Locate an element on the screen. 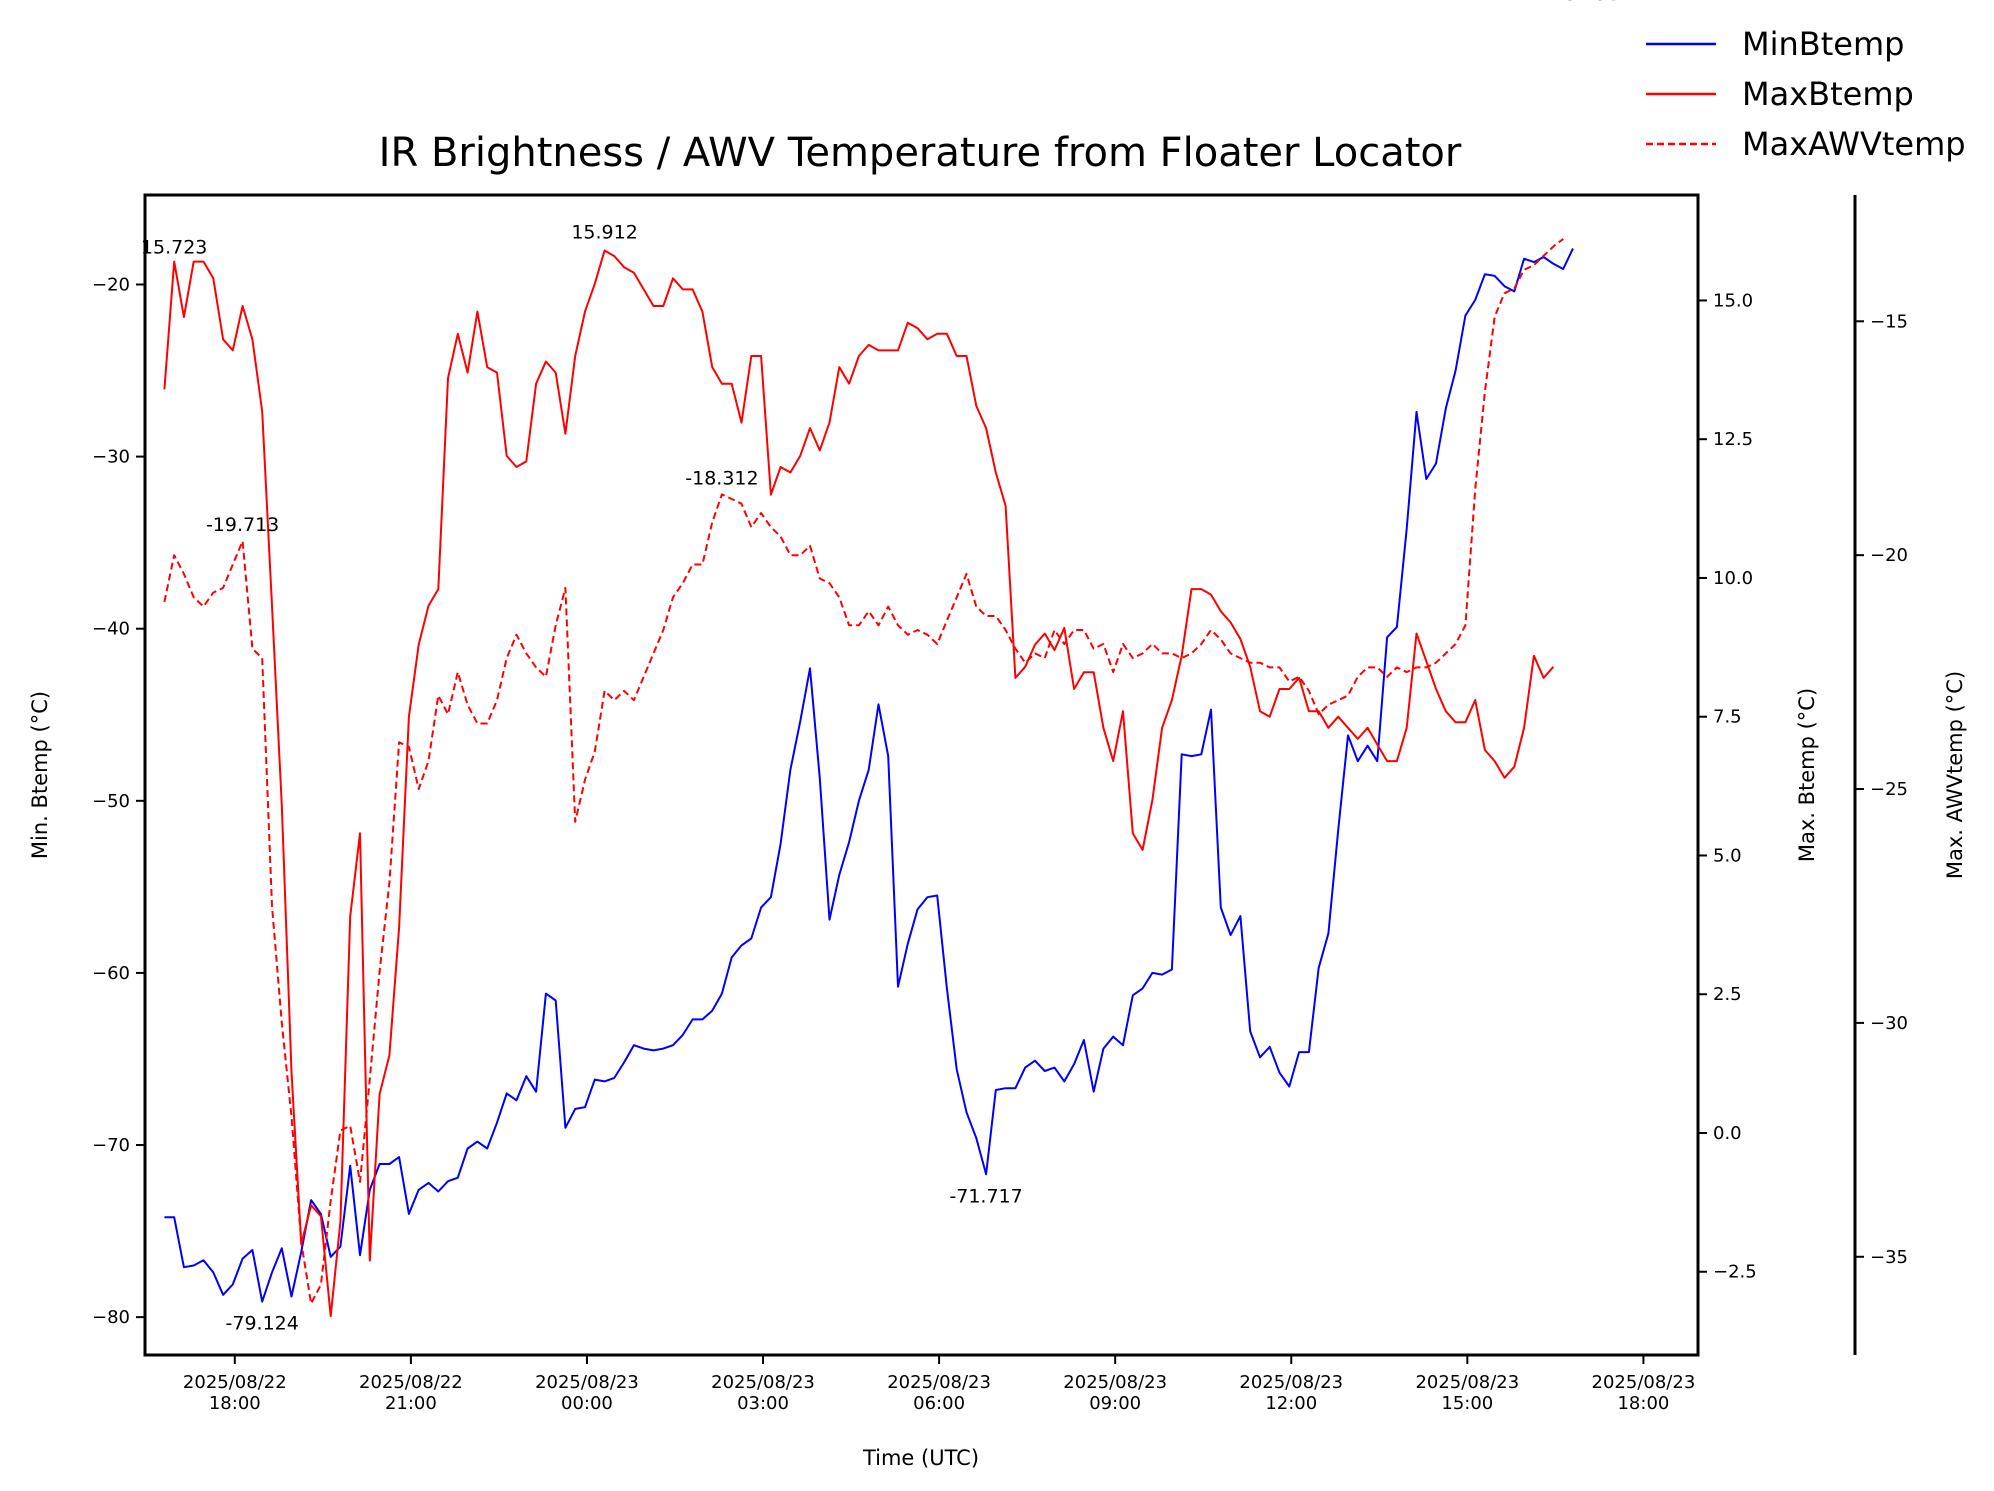  y-right1-tick-label-5: 10.0 is located at coordinates (1733, 578).